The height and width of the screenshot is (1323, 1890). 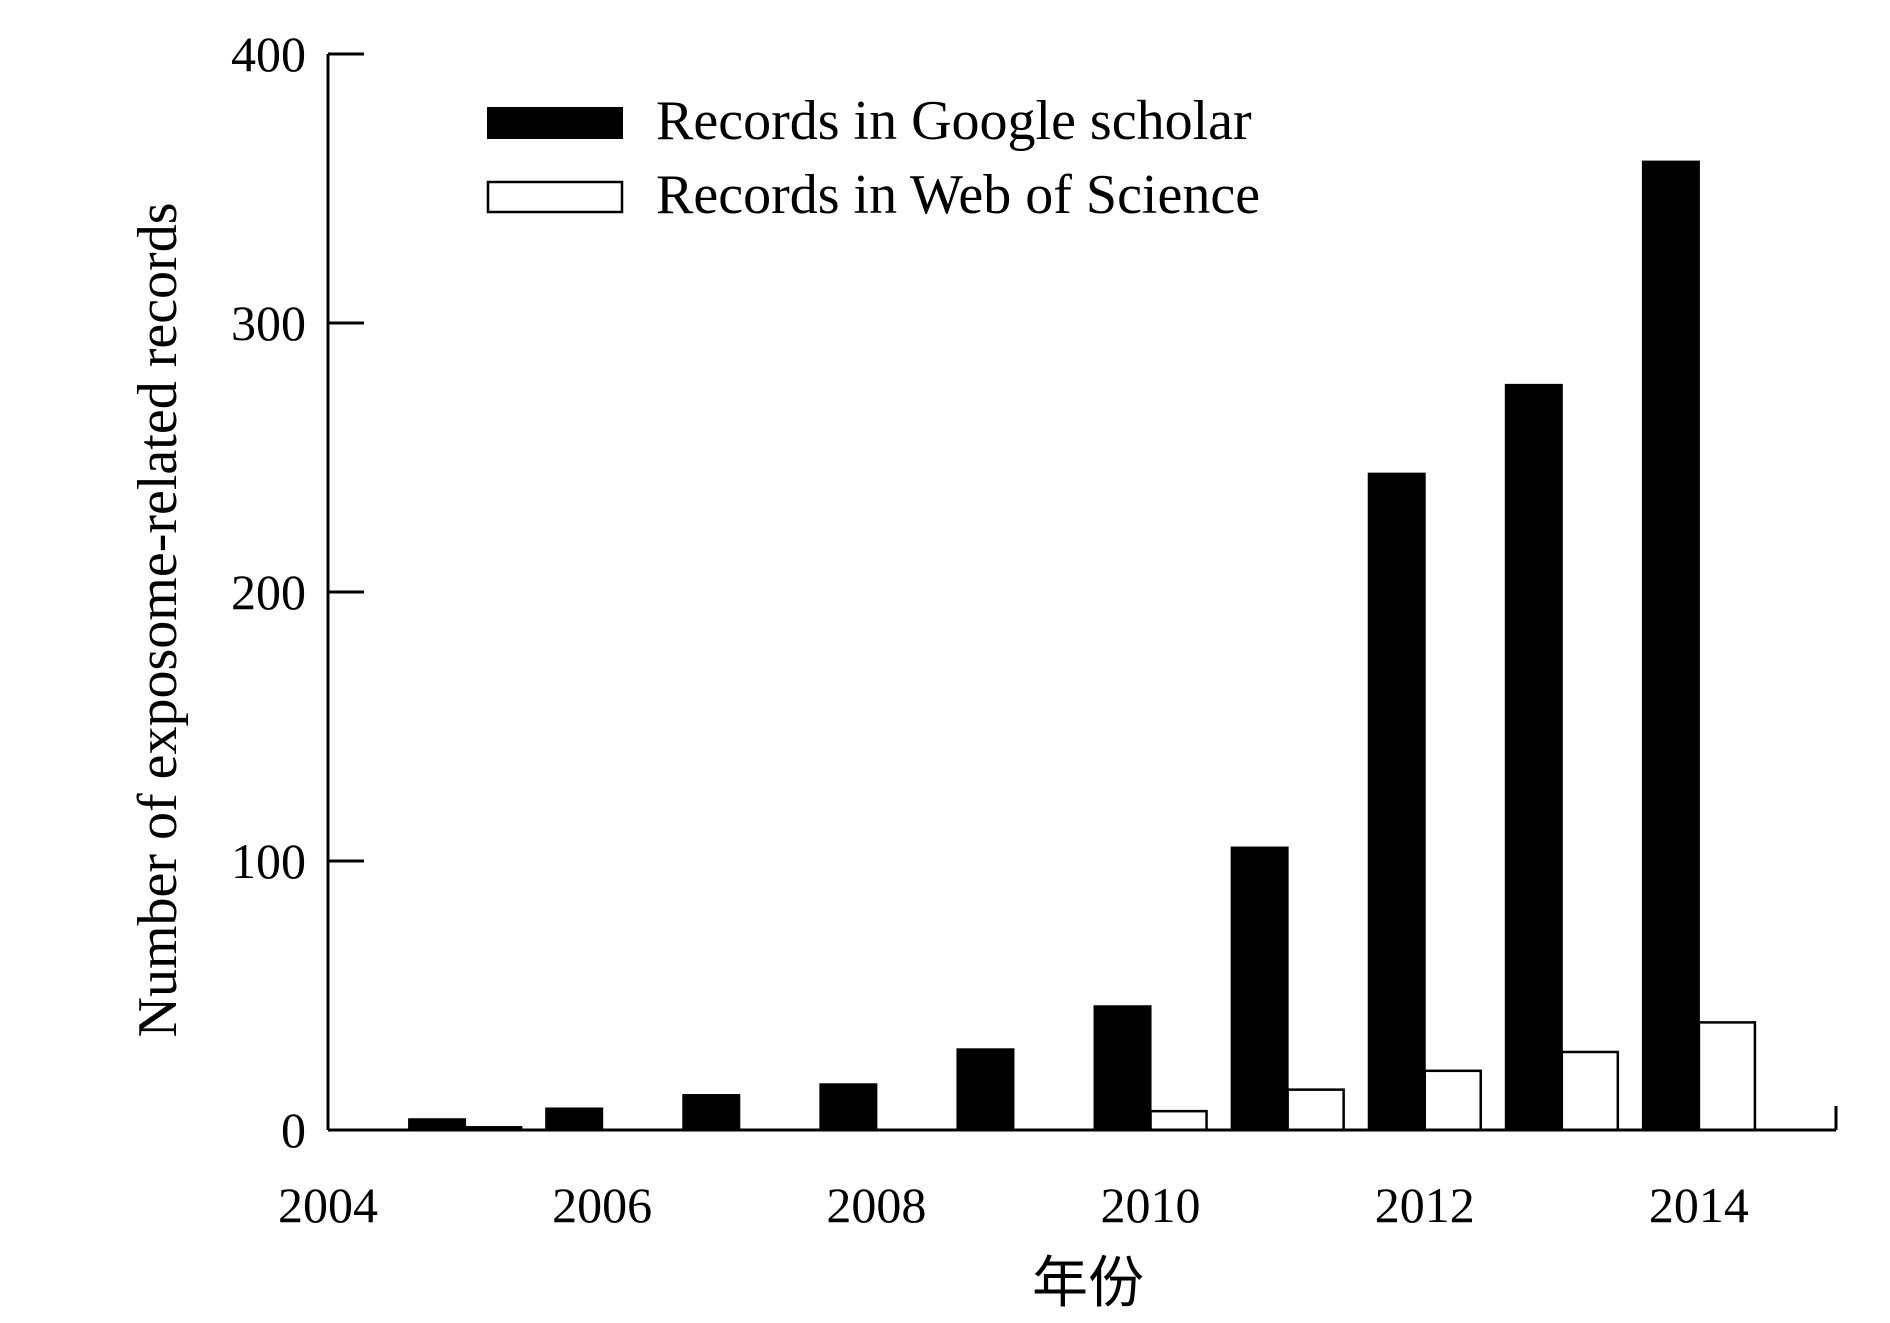 What do you see at coordinates (1452, 1100) in the screenshot?
I see `bar-records-in-web-of-science-2012` at bounding box center [1452, 1100].